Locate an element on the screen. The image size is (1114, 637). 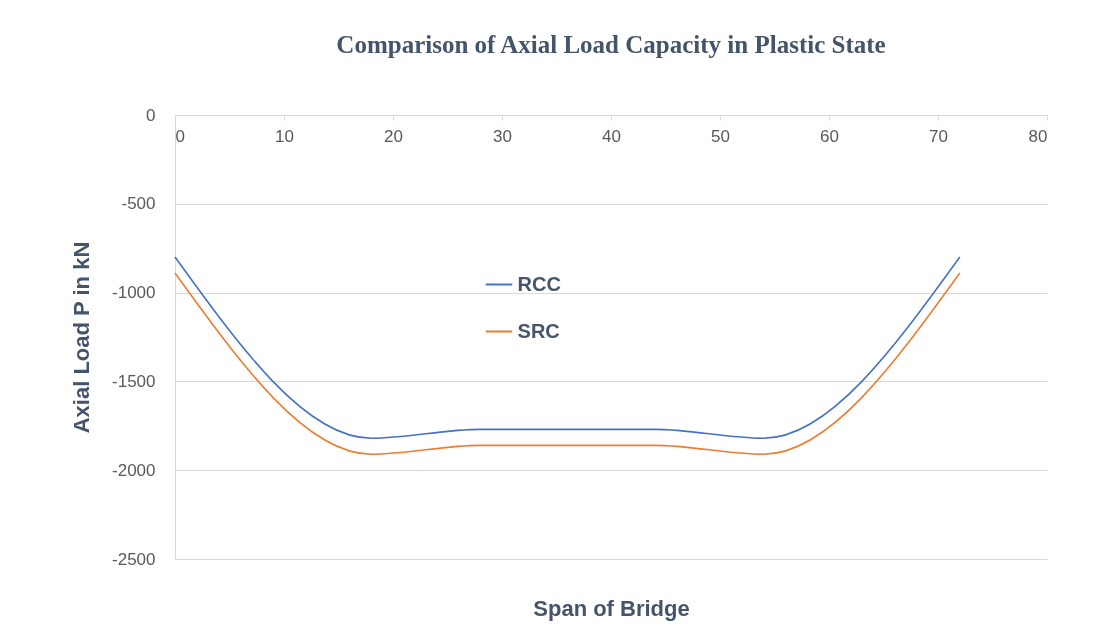
x-tick-label: 70 is located at coordinates (938, 136).